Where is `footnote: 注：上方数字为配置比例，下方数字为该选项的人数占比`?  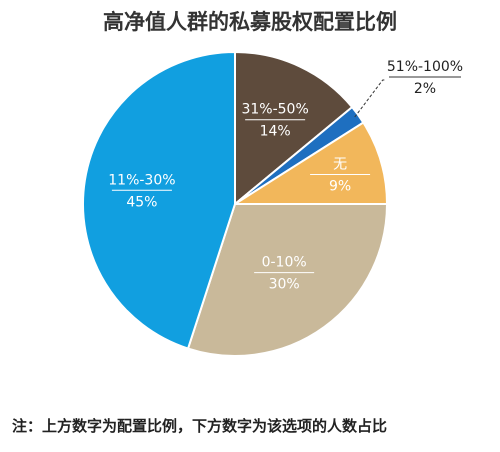
footnote: 注：上方数字为配置比例，下方数字为该选项的人数占比 is located at coordinates (200, 426).